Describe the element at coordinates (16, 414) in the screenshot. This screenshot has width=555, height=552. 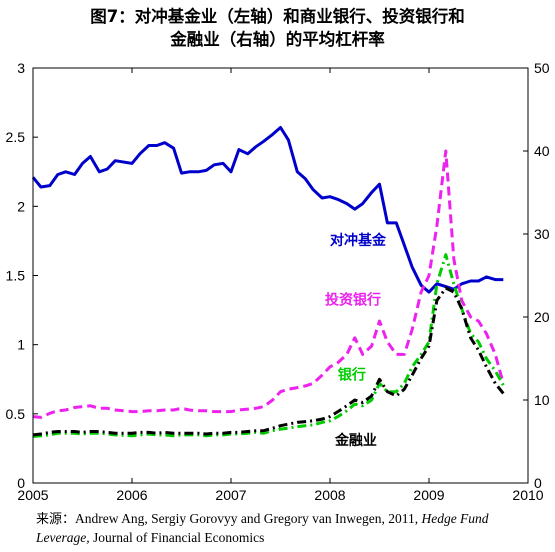
I see `y-left-tick-label-1: 0.5` at that location.